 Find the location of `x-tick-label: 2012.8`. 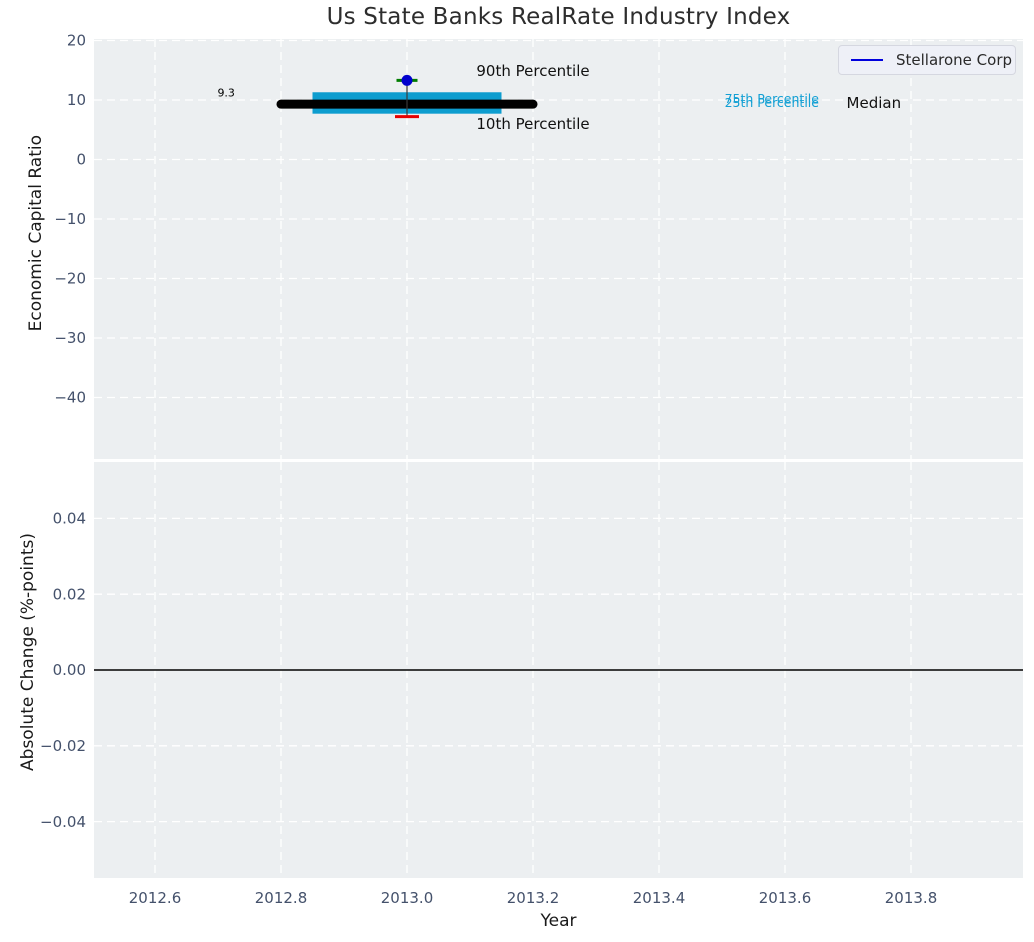

x-tick-label: 2012.8 is located at coordinates (281, 898).